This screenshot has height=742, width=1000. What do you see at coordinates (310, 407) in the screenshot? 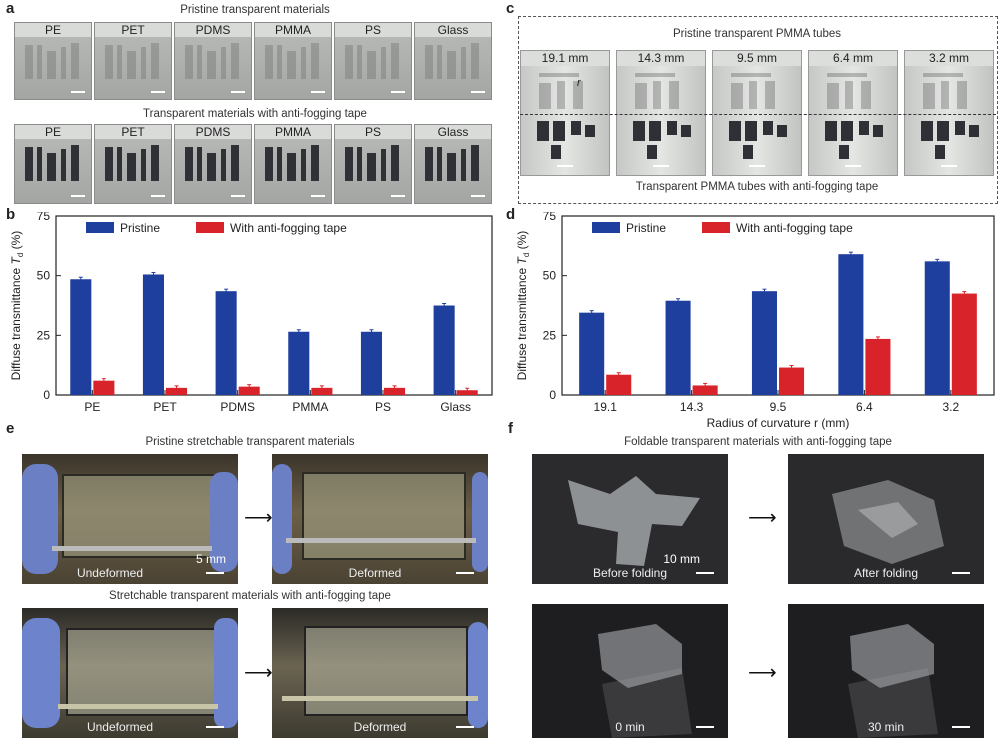
I see `x-tick-label: PMMA` at bounding box center [310, 407].